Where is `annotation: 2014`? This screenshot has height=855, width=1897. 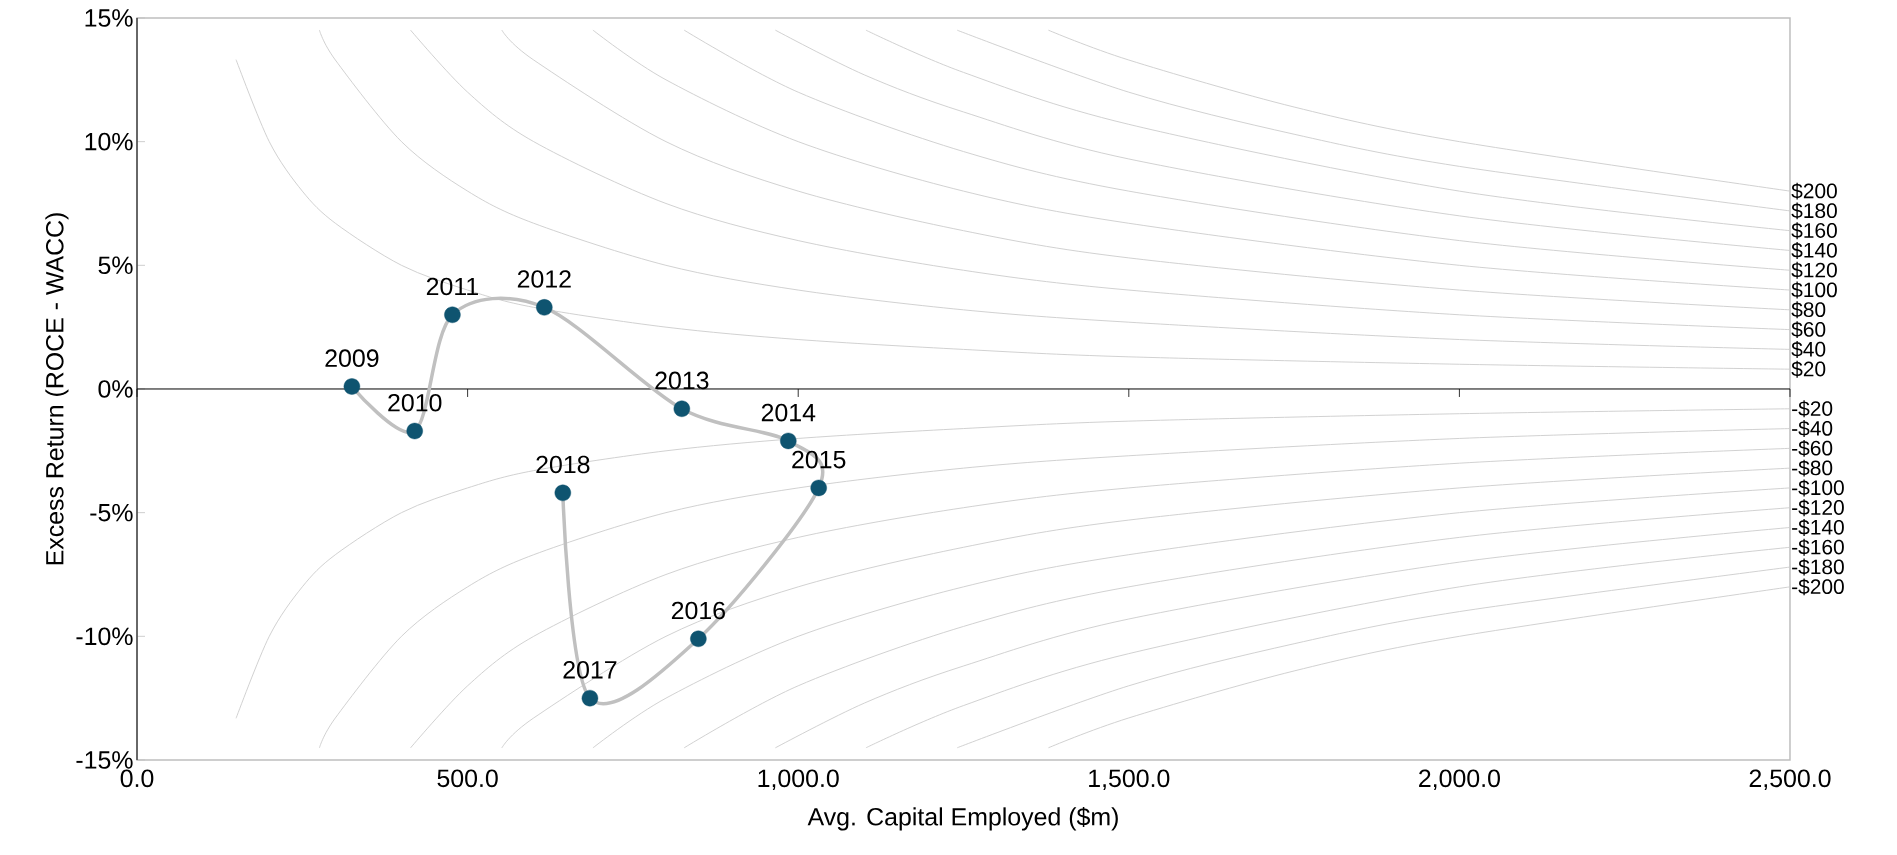
annotation: 2014 is located at coordinates (788, 412).